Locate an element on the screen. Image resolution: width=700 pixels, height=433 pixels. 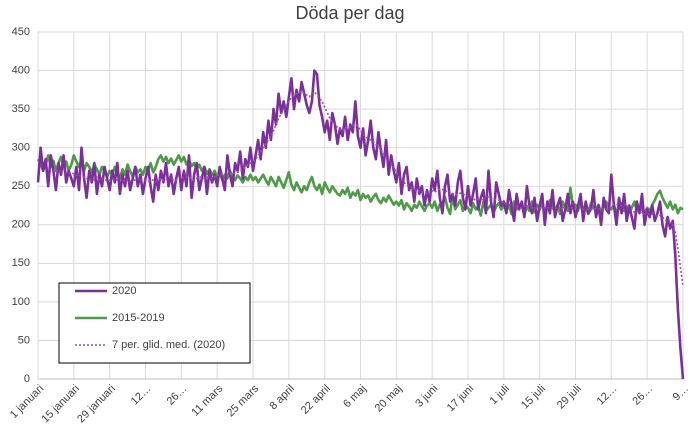
x-tick-label: 25 mars is located at coordinates (243, 400).